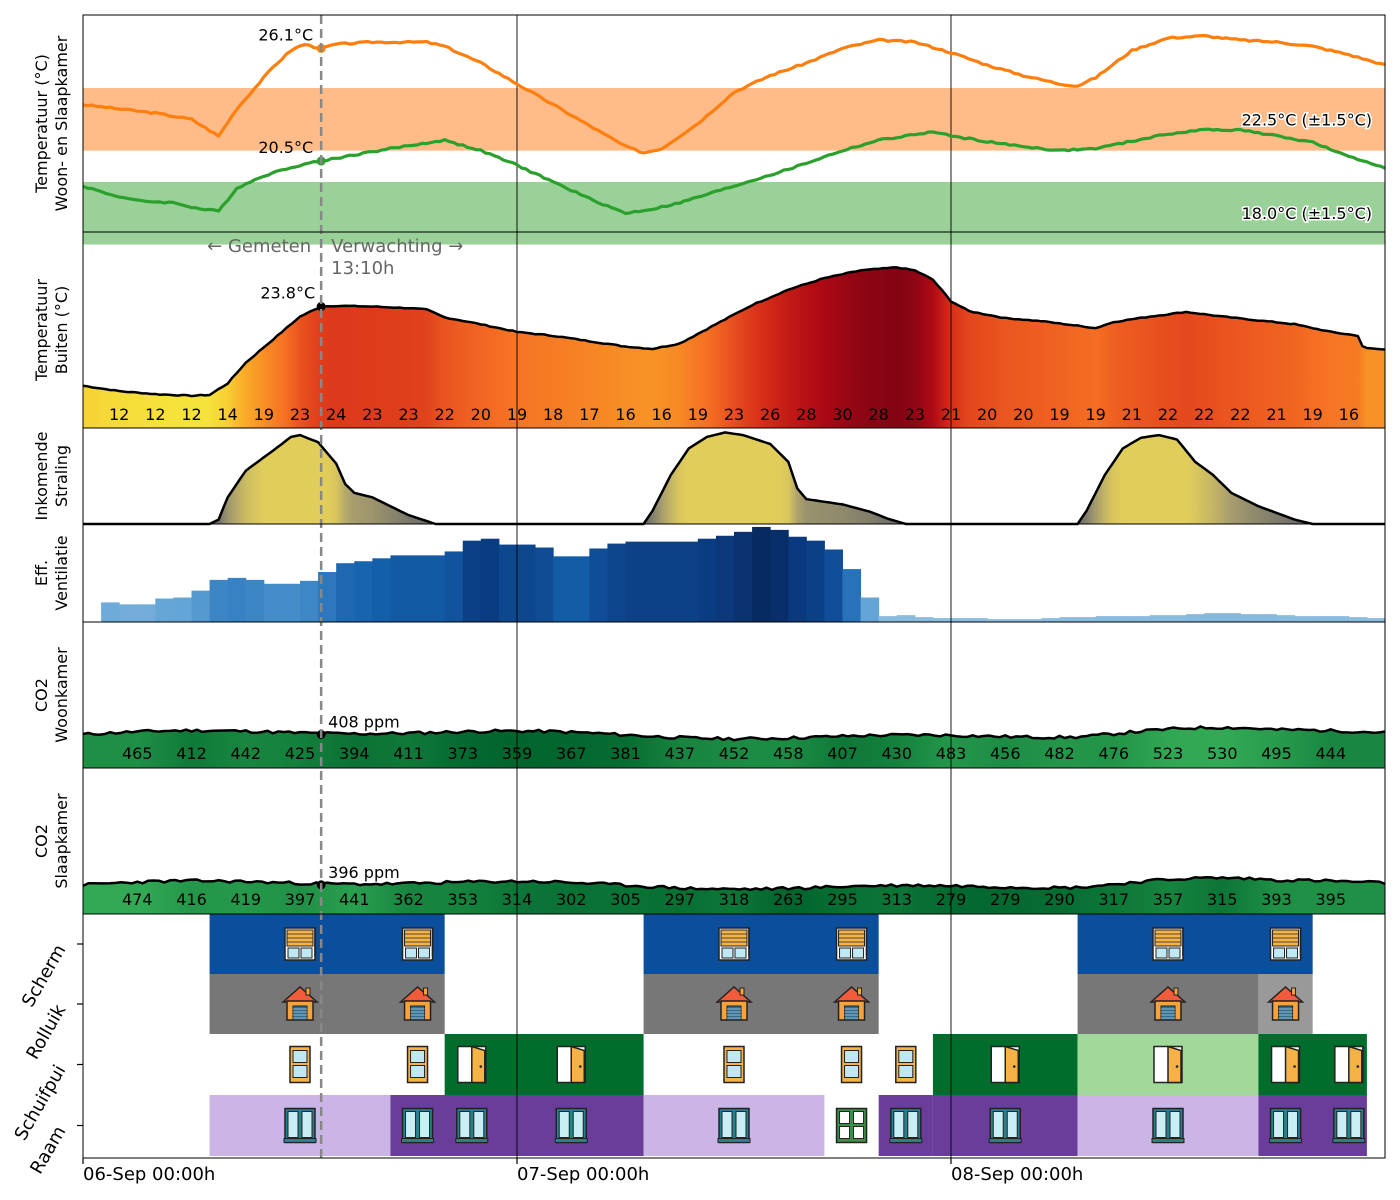  I want to click on outdoor-hour-label: 17, so click(589, 414).